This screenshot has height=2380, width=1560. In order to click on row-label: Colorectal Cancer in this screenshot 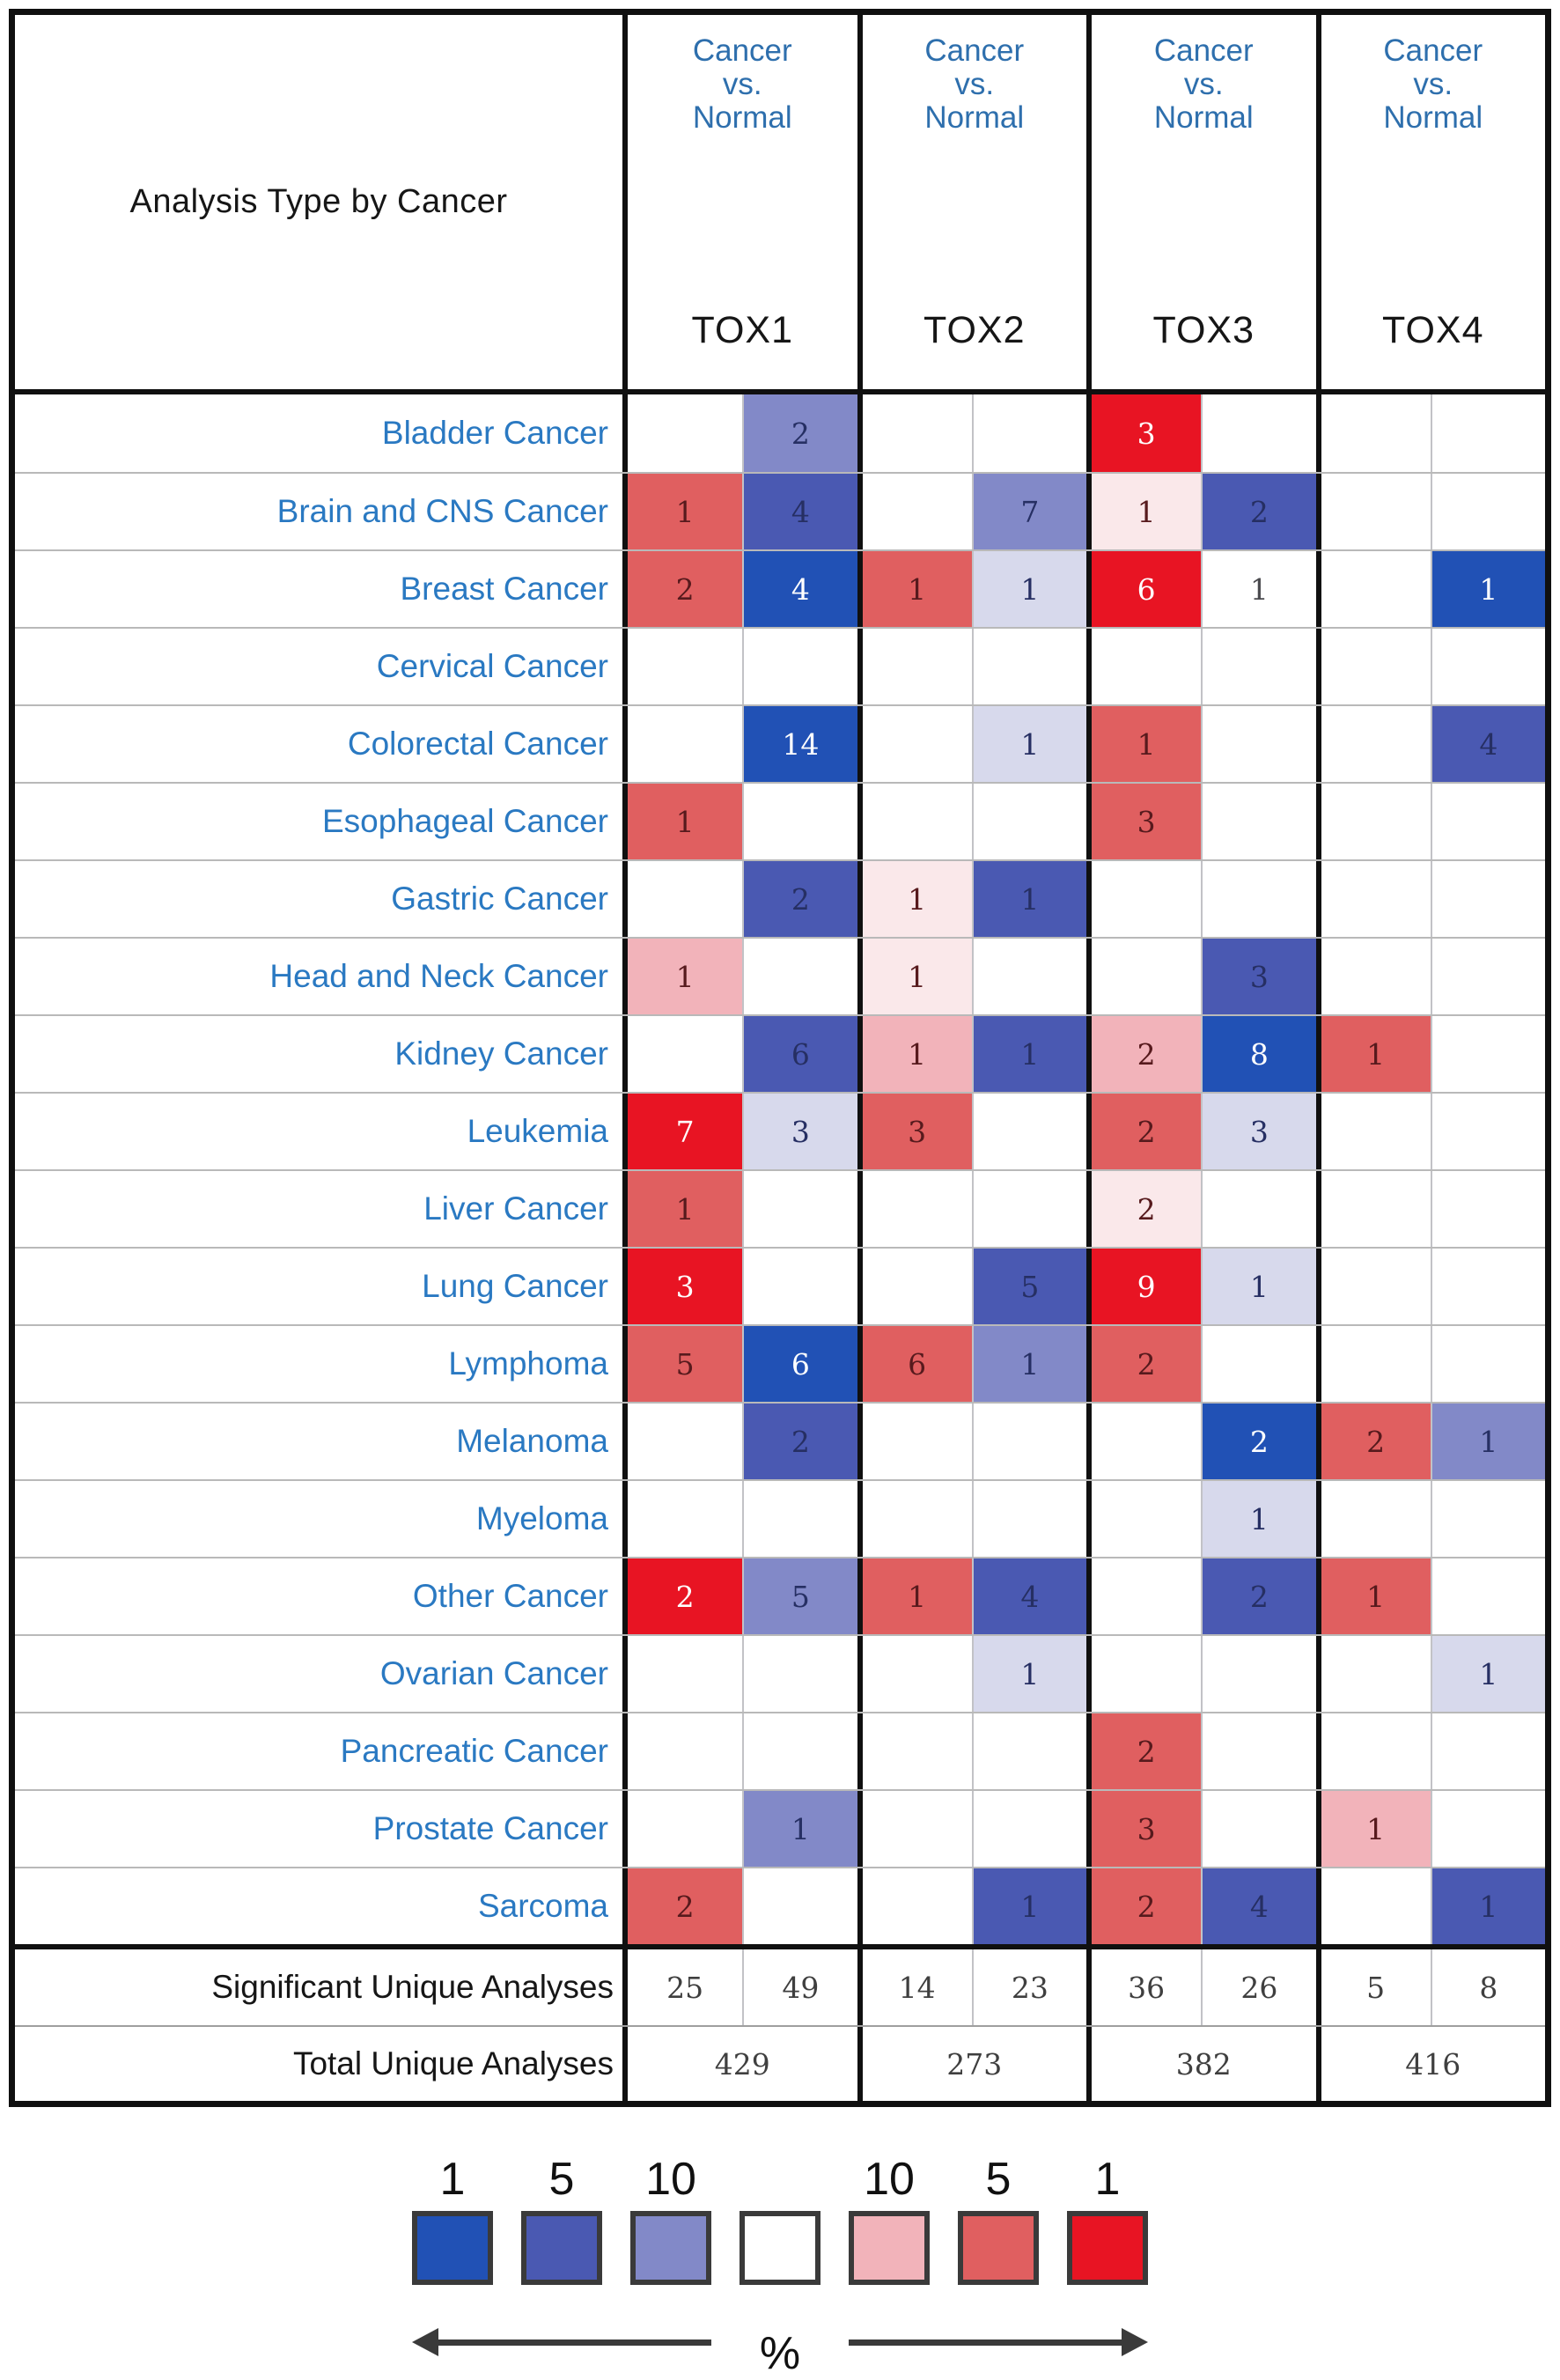, I will do `click(321, 744)`.